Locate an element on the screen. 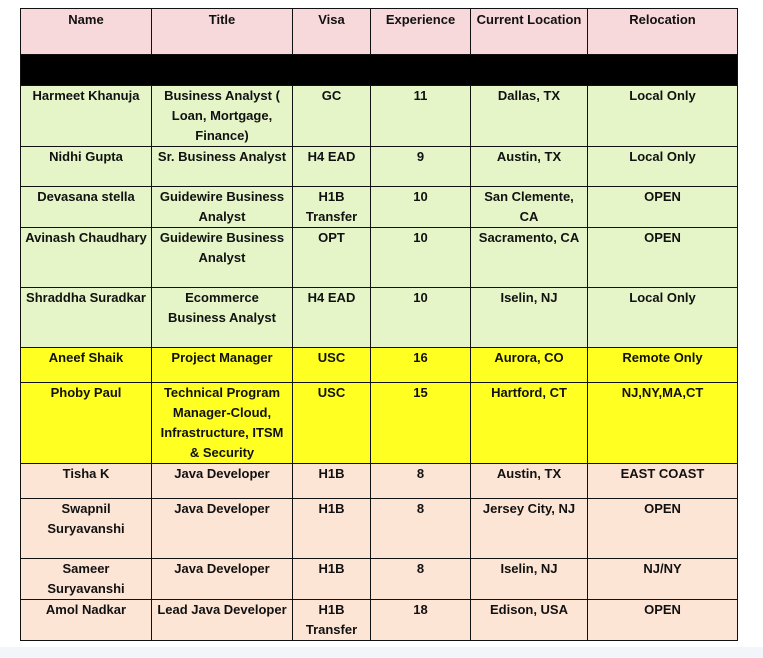  cell-current-location: Hartford, CT is located at coordinates (529, 423).